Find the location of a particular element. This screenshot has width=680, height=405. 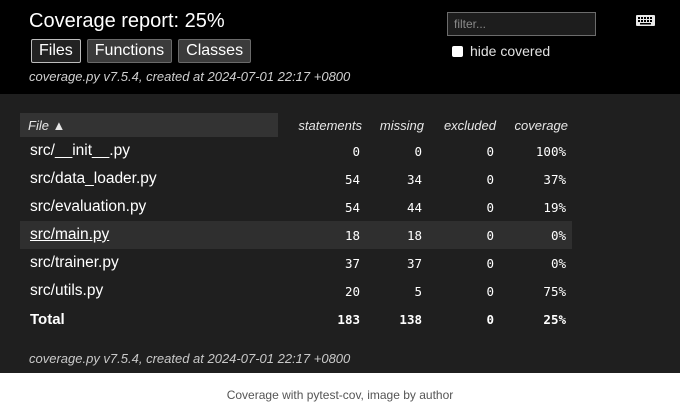

statements-cell: 37 is located at coordinates (352, 263).